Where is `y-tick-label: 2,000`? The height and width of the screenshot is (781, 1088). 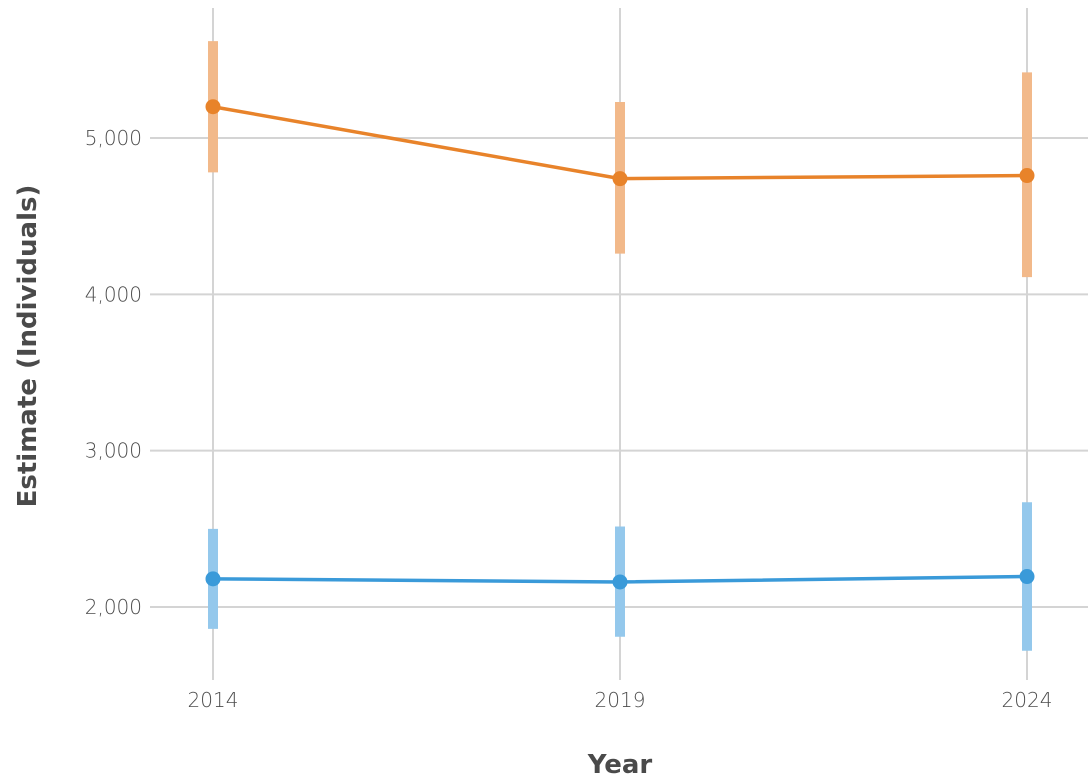
y-tick-label: 2,000 is located at coordinates (113, 607).